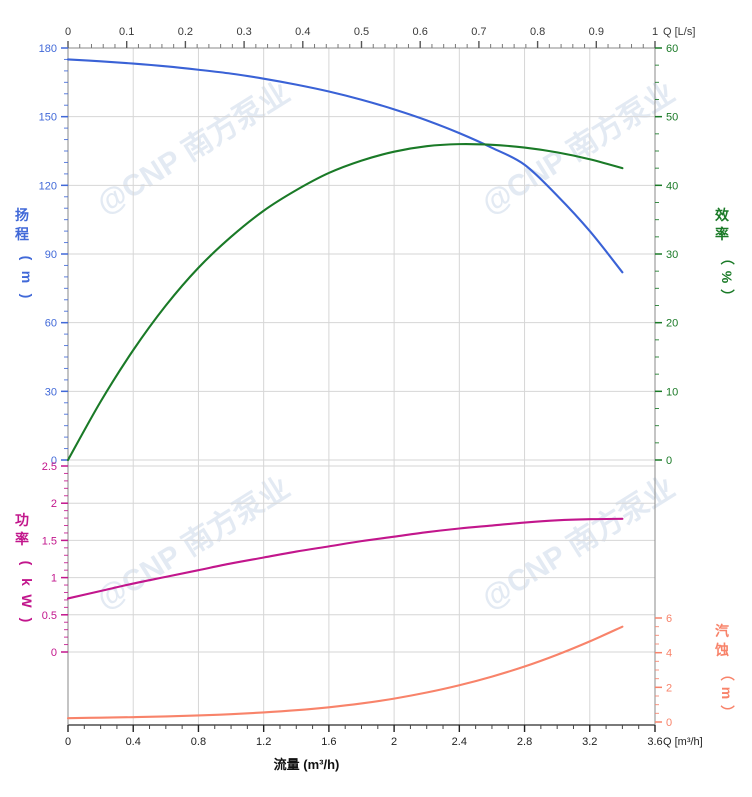 The width and height of the screenshot is (752, 797). I want to click on tick-label-efficiency: 0, so click(669, 461).